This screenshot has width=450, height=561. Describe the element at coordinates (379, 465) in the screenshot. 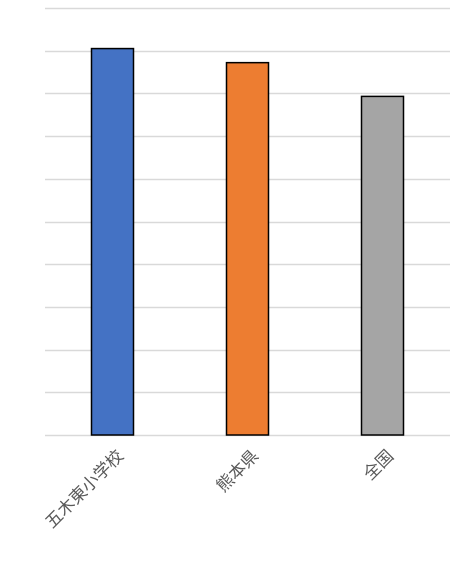

I see `x-tick-label: 全国` at that location.